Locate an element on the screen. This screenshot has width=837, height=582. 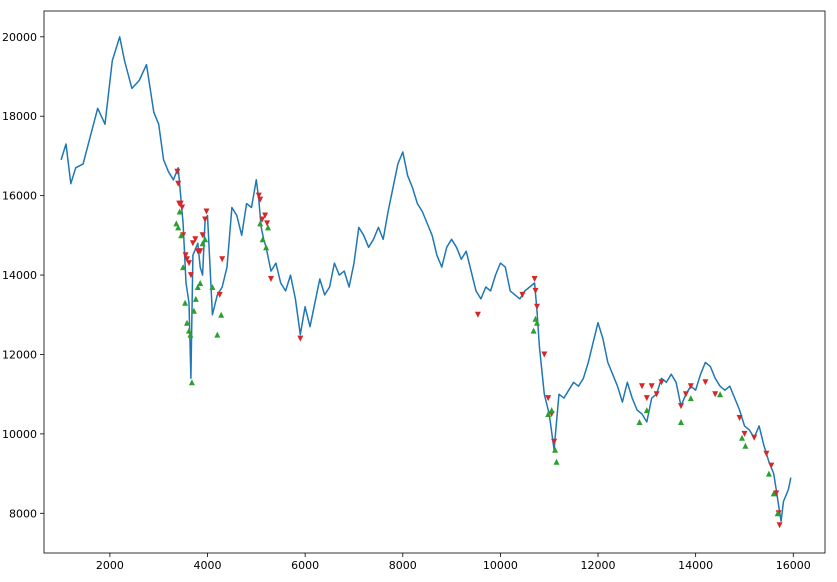
x-axis: 2000 4000 6000 8000 10000 12000 14000 16000 is located at coordinates (453, 562).